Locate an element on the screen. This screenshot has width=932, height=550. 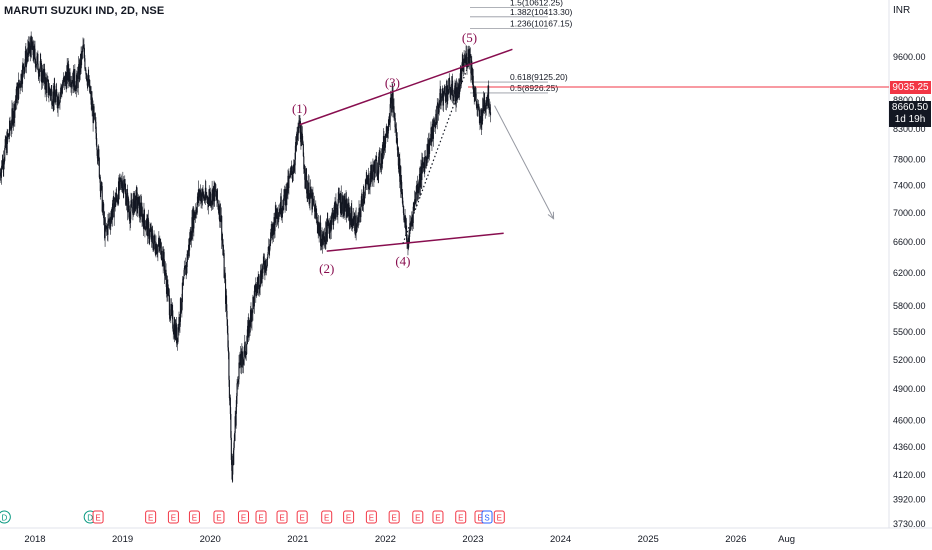
alert-price-tag: 9035.25 is located at coordinates (910, 87).